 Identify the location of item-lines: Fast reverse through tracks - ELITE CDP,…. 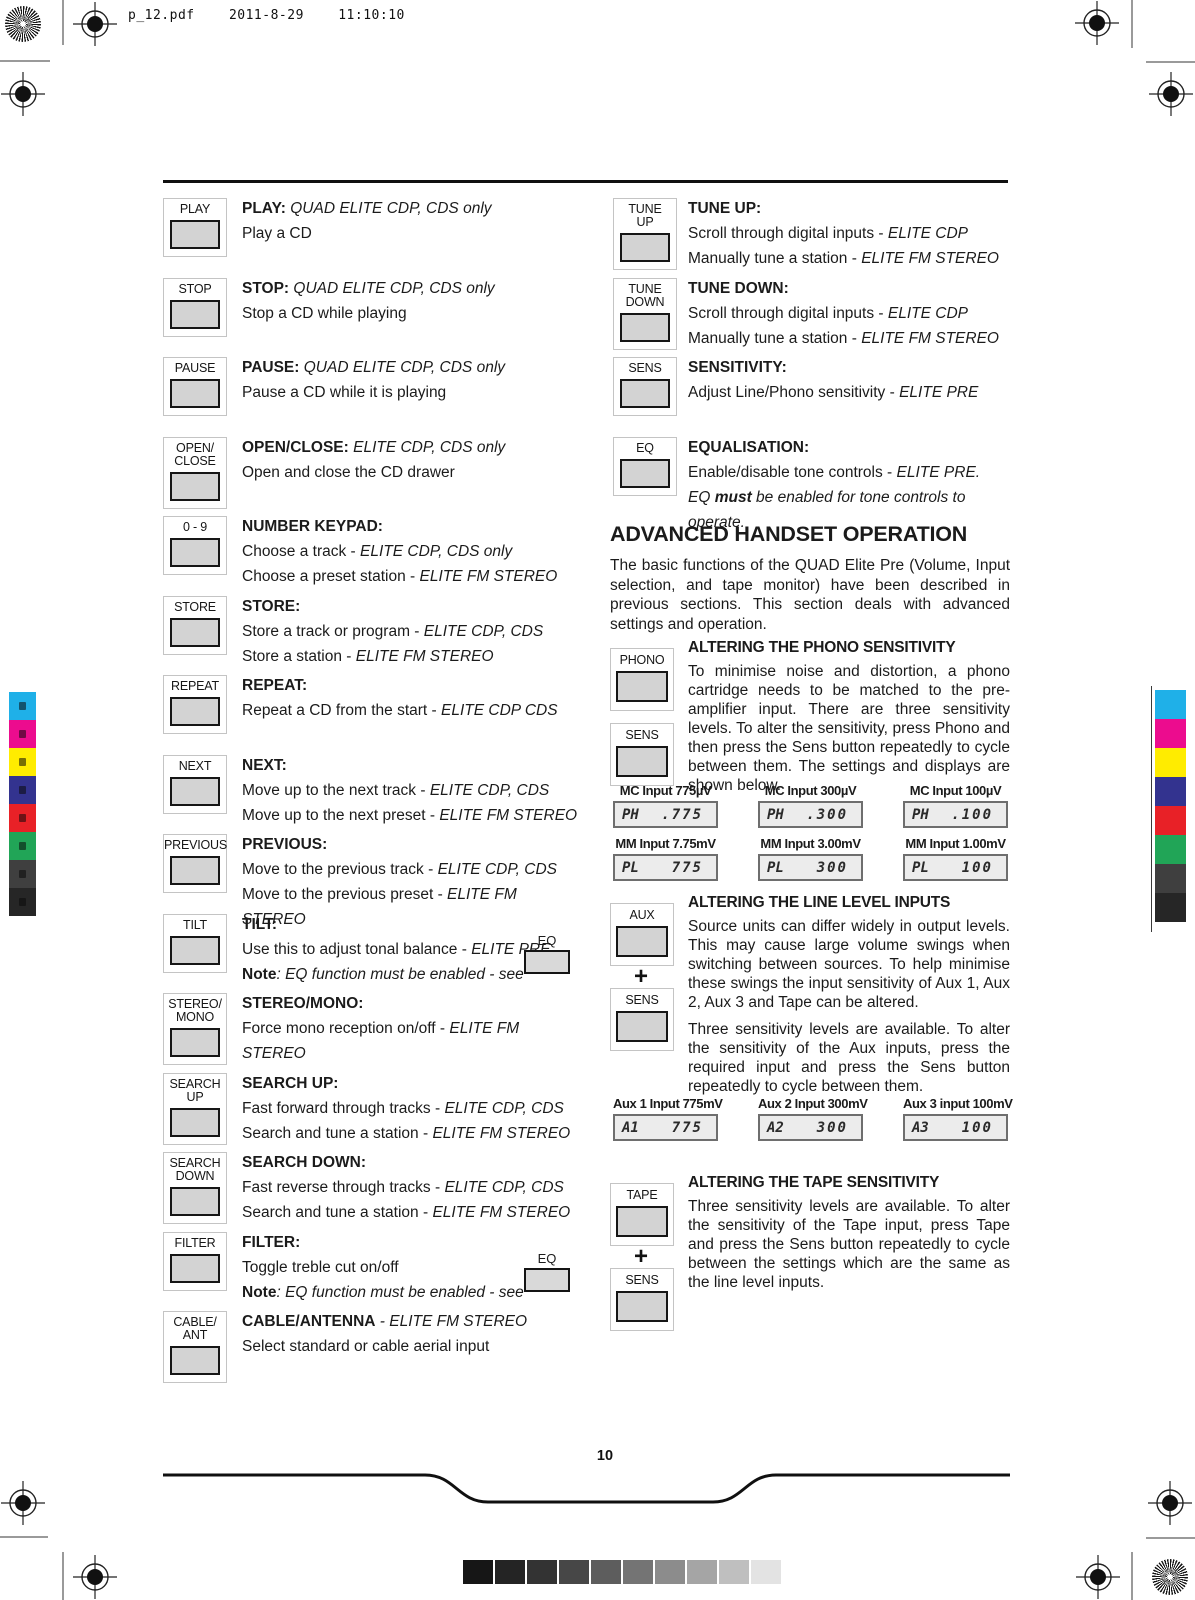
(410, 1200).